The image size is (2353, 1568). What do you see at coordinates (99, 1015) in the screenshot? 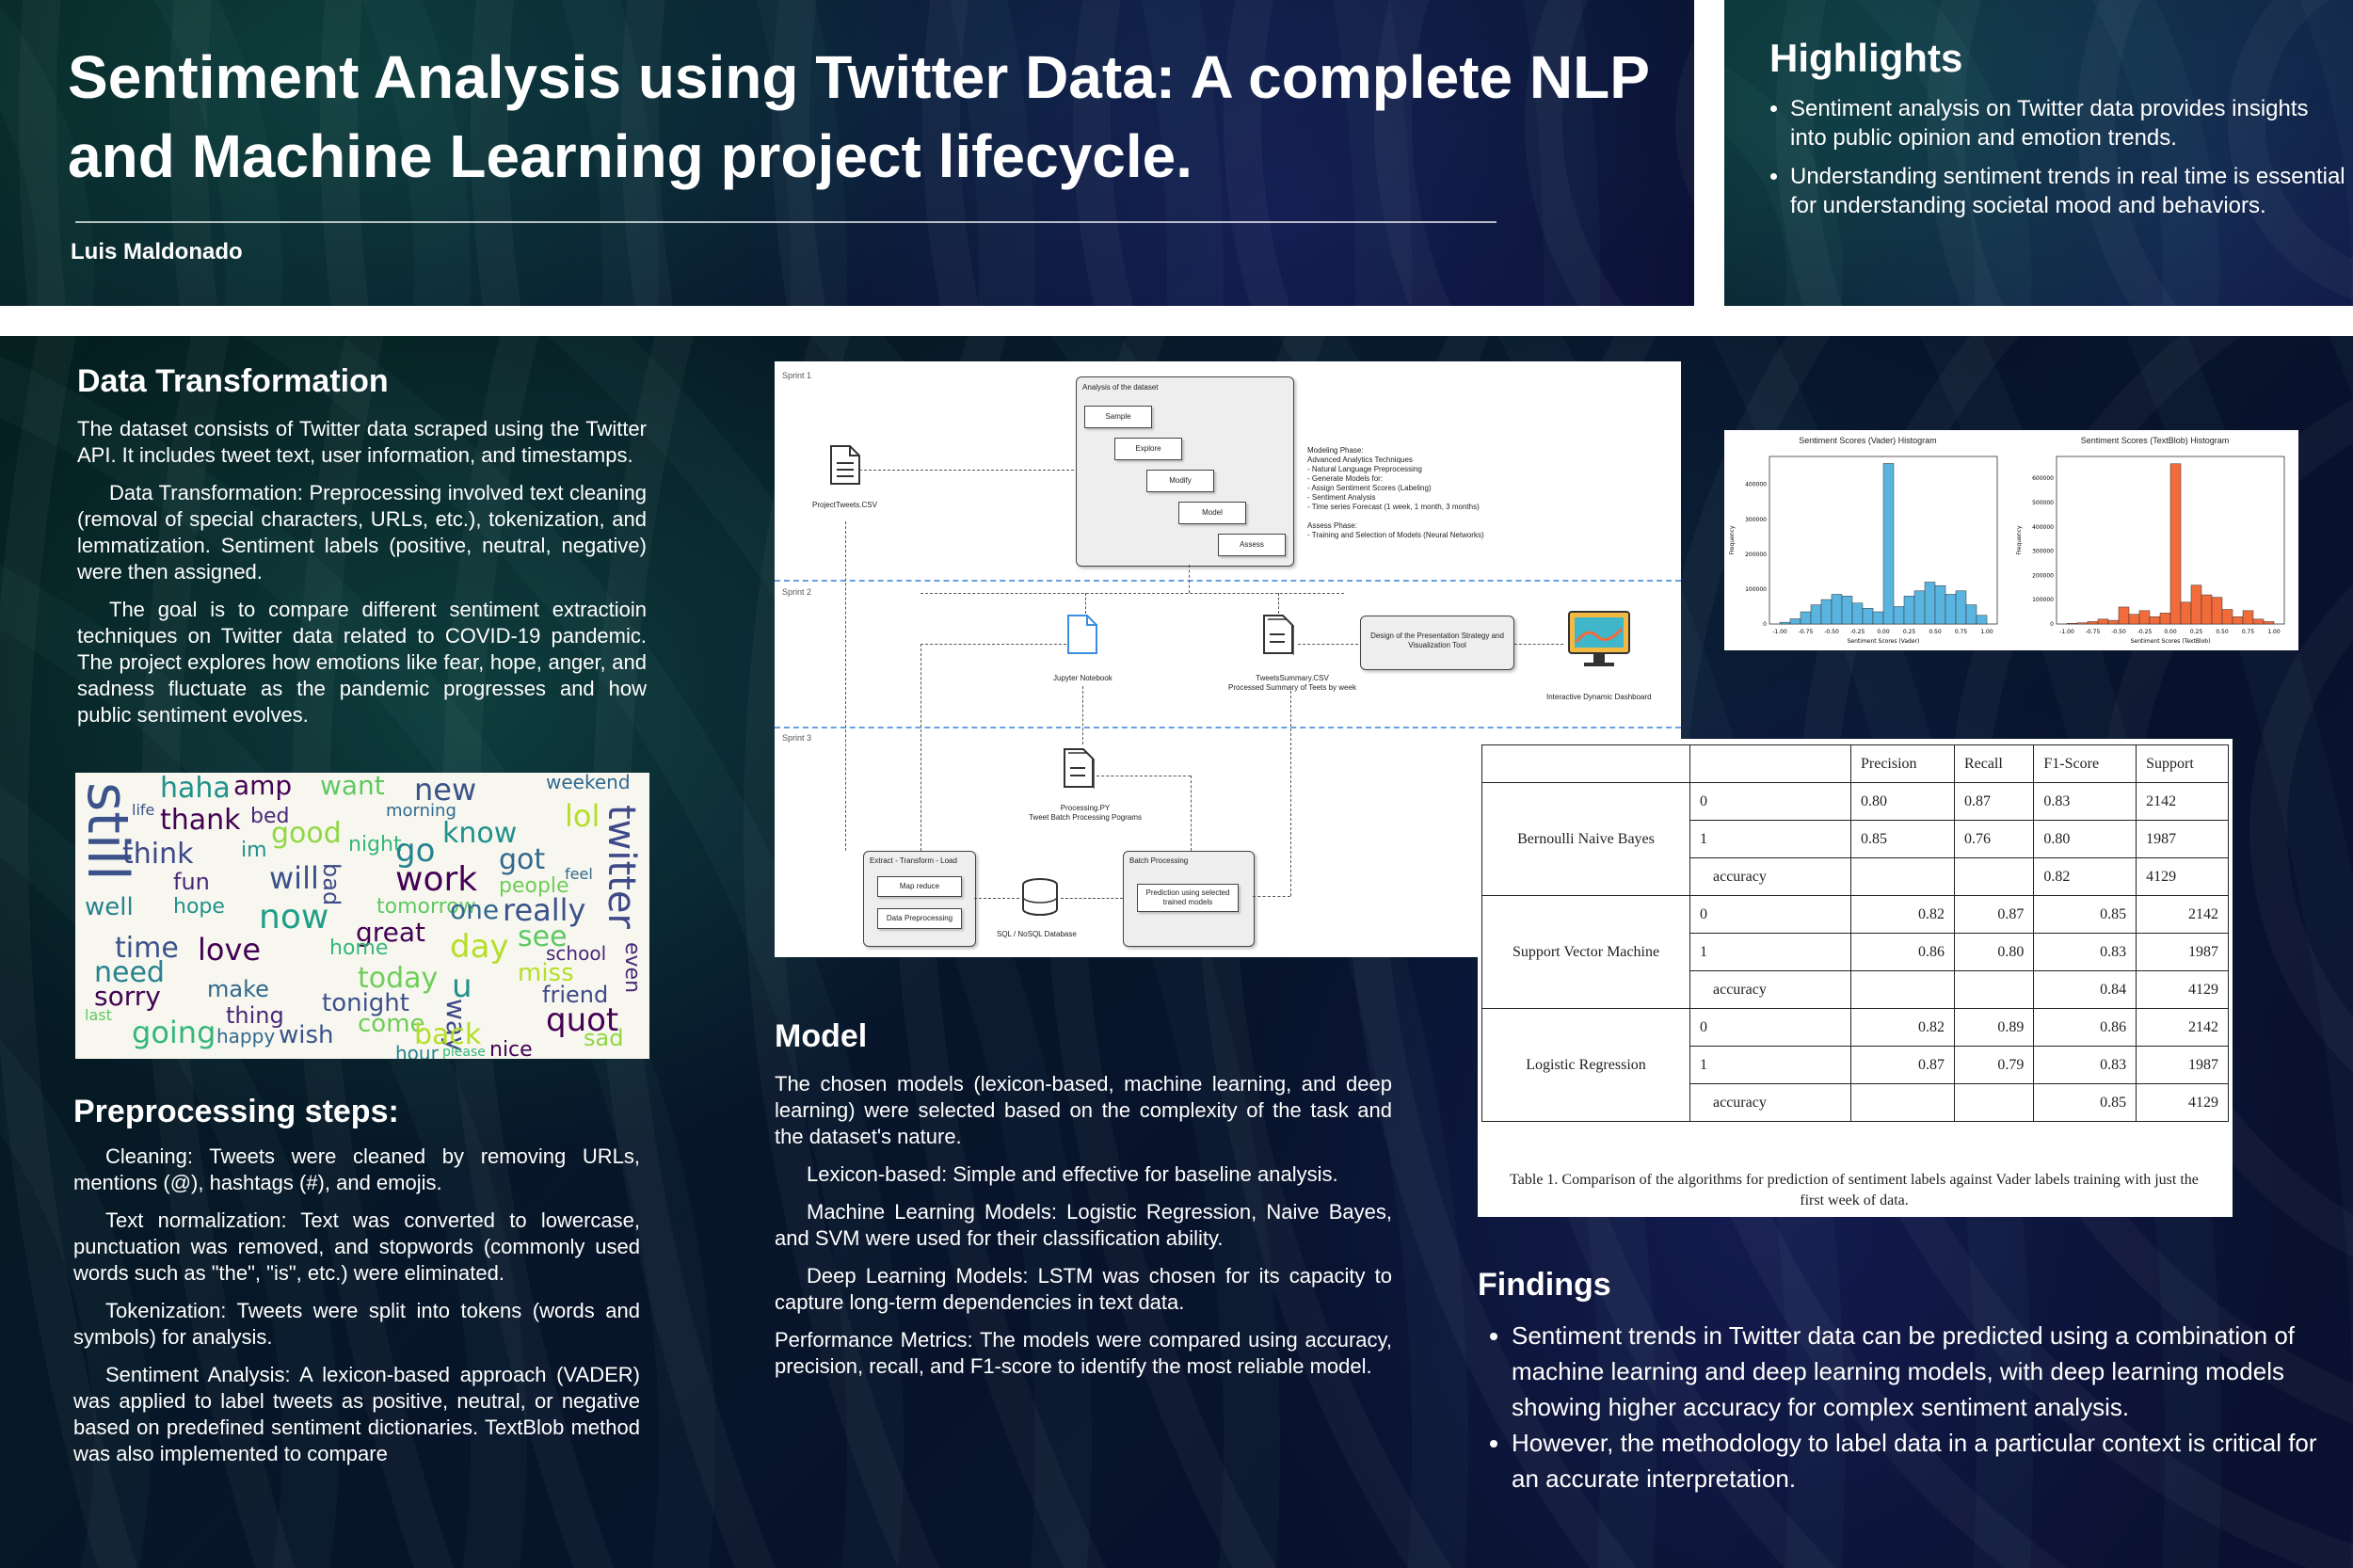
I see `word-cloud-word: last` at bounding box center [99, 1015].